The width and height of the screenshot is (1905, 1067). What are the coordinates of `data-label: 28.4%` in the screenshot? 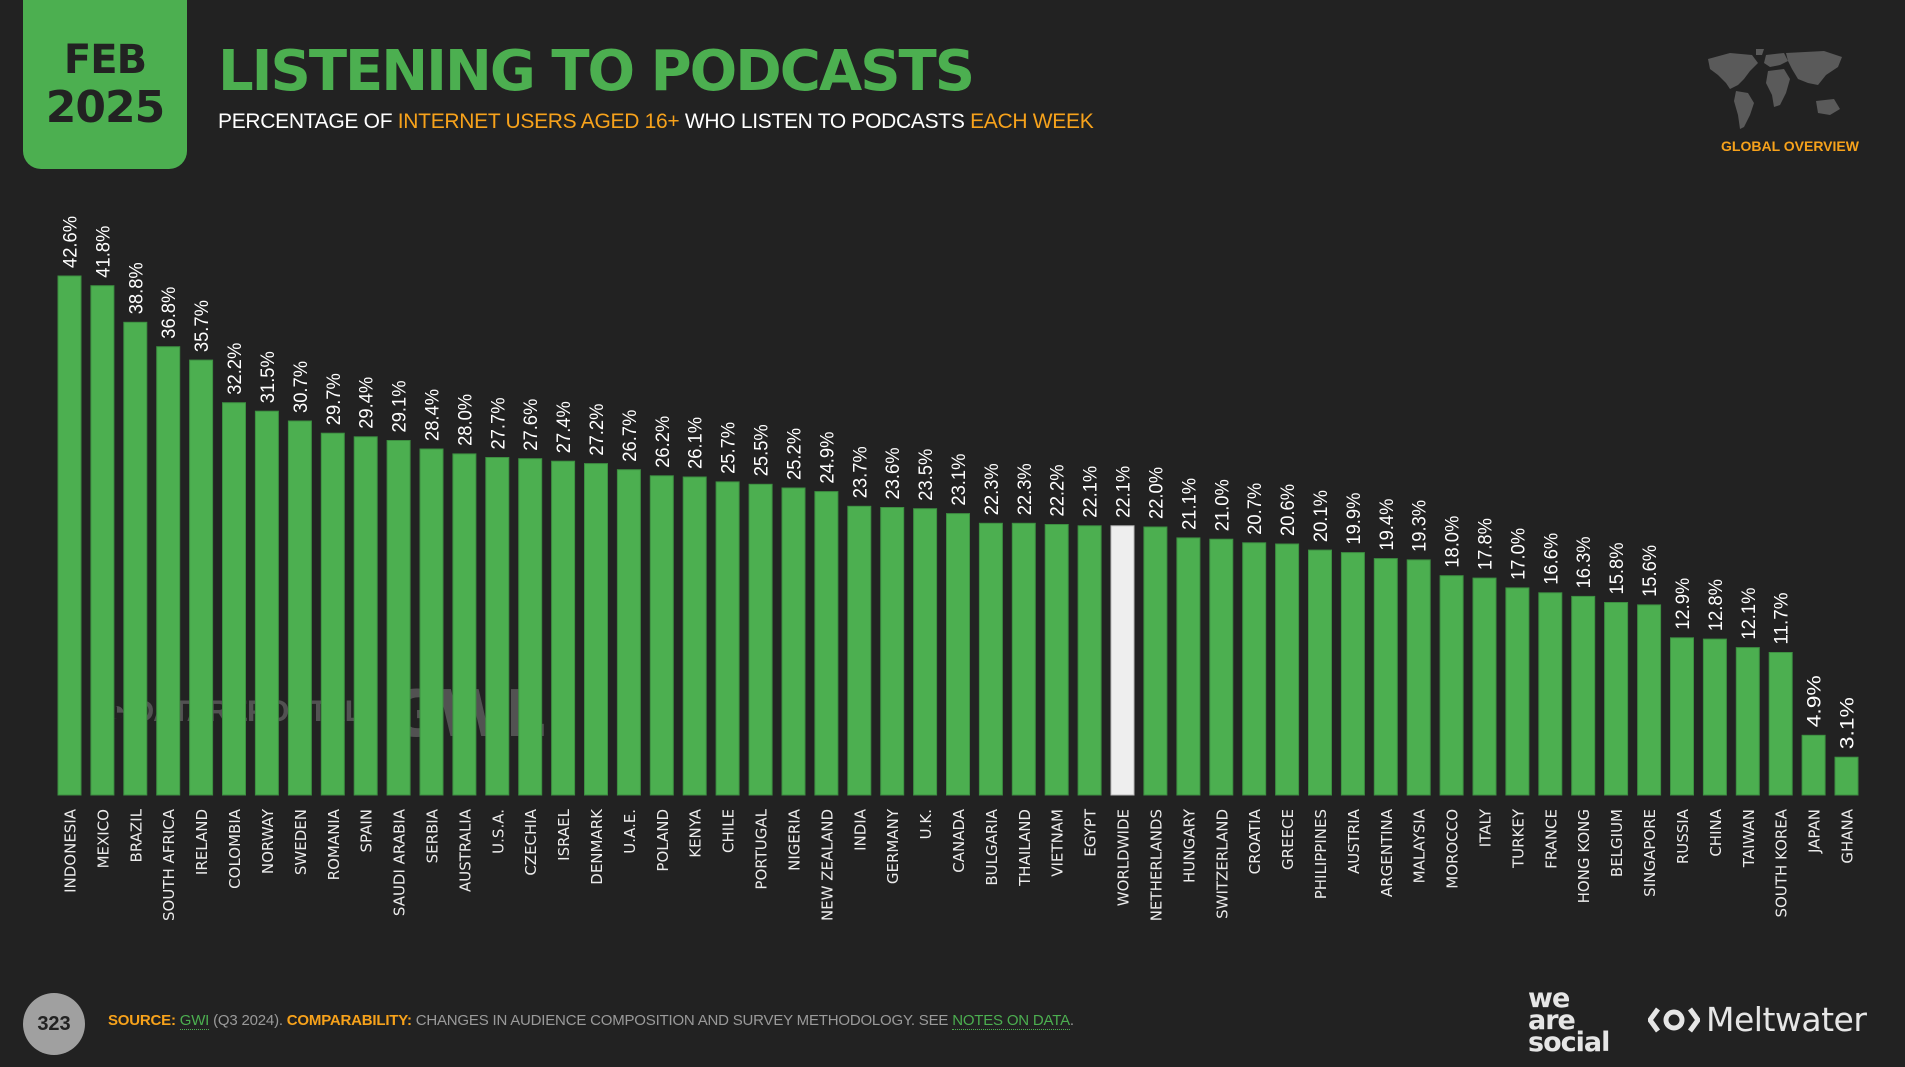 It's located at (433, 415).